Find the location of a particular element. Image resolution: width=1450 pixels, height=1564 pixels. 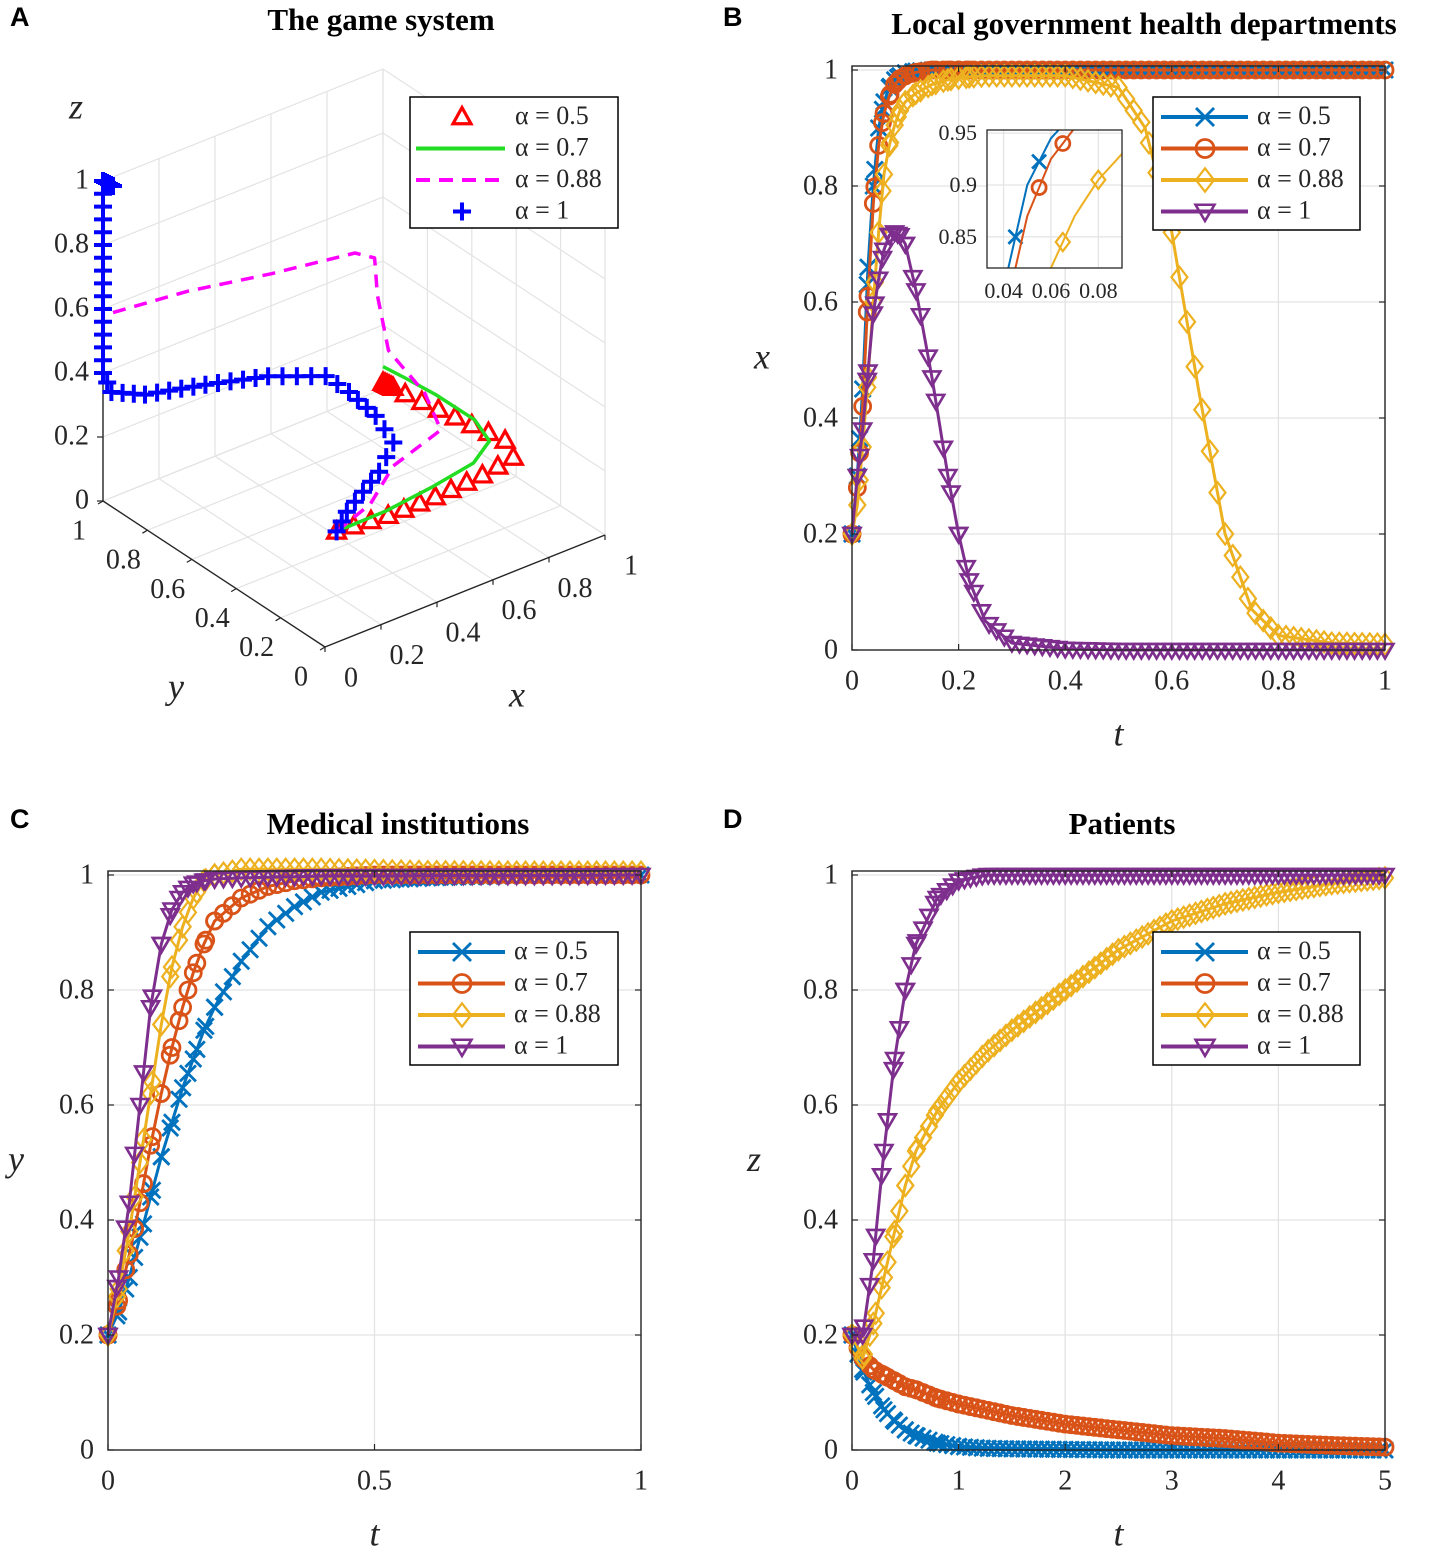

legend-item: α = 0.88 is located at coordinates (1252, 179).